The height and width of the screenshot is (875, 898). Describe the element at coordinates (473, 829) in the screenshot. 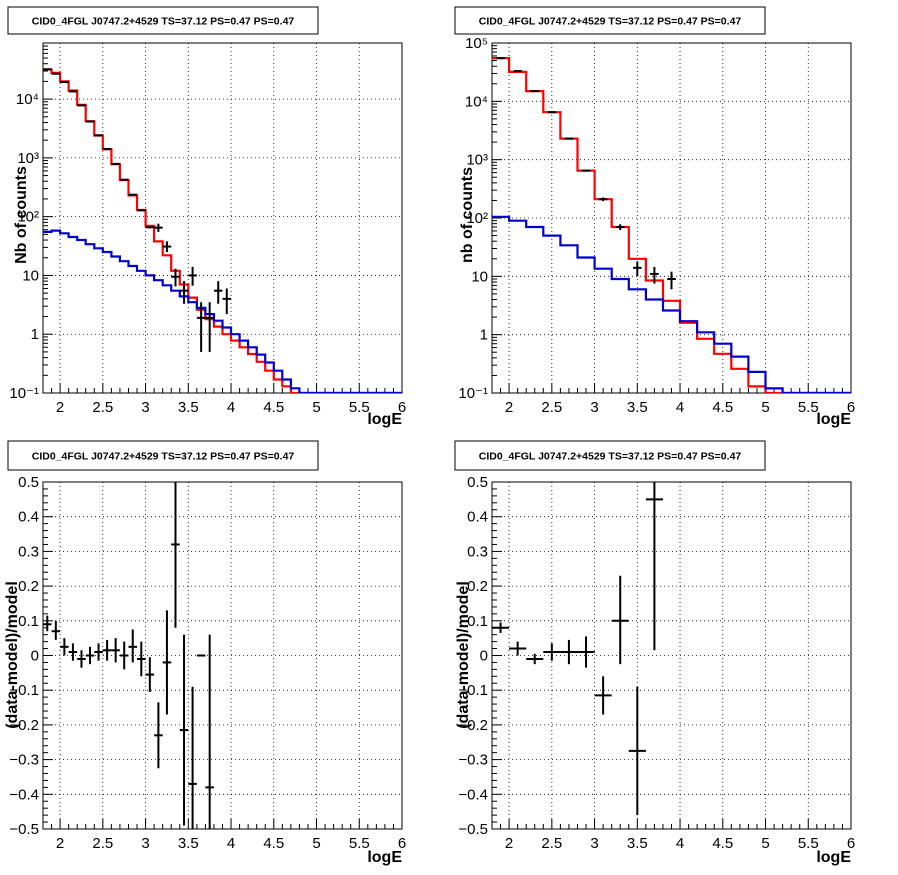

I see `y-tick-label: −0.5` at that location.